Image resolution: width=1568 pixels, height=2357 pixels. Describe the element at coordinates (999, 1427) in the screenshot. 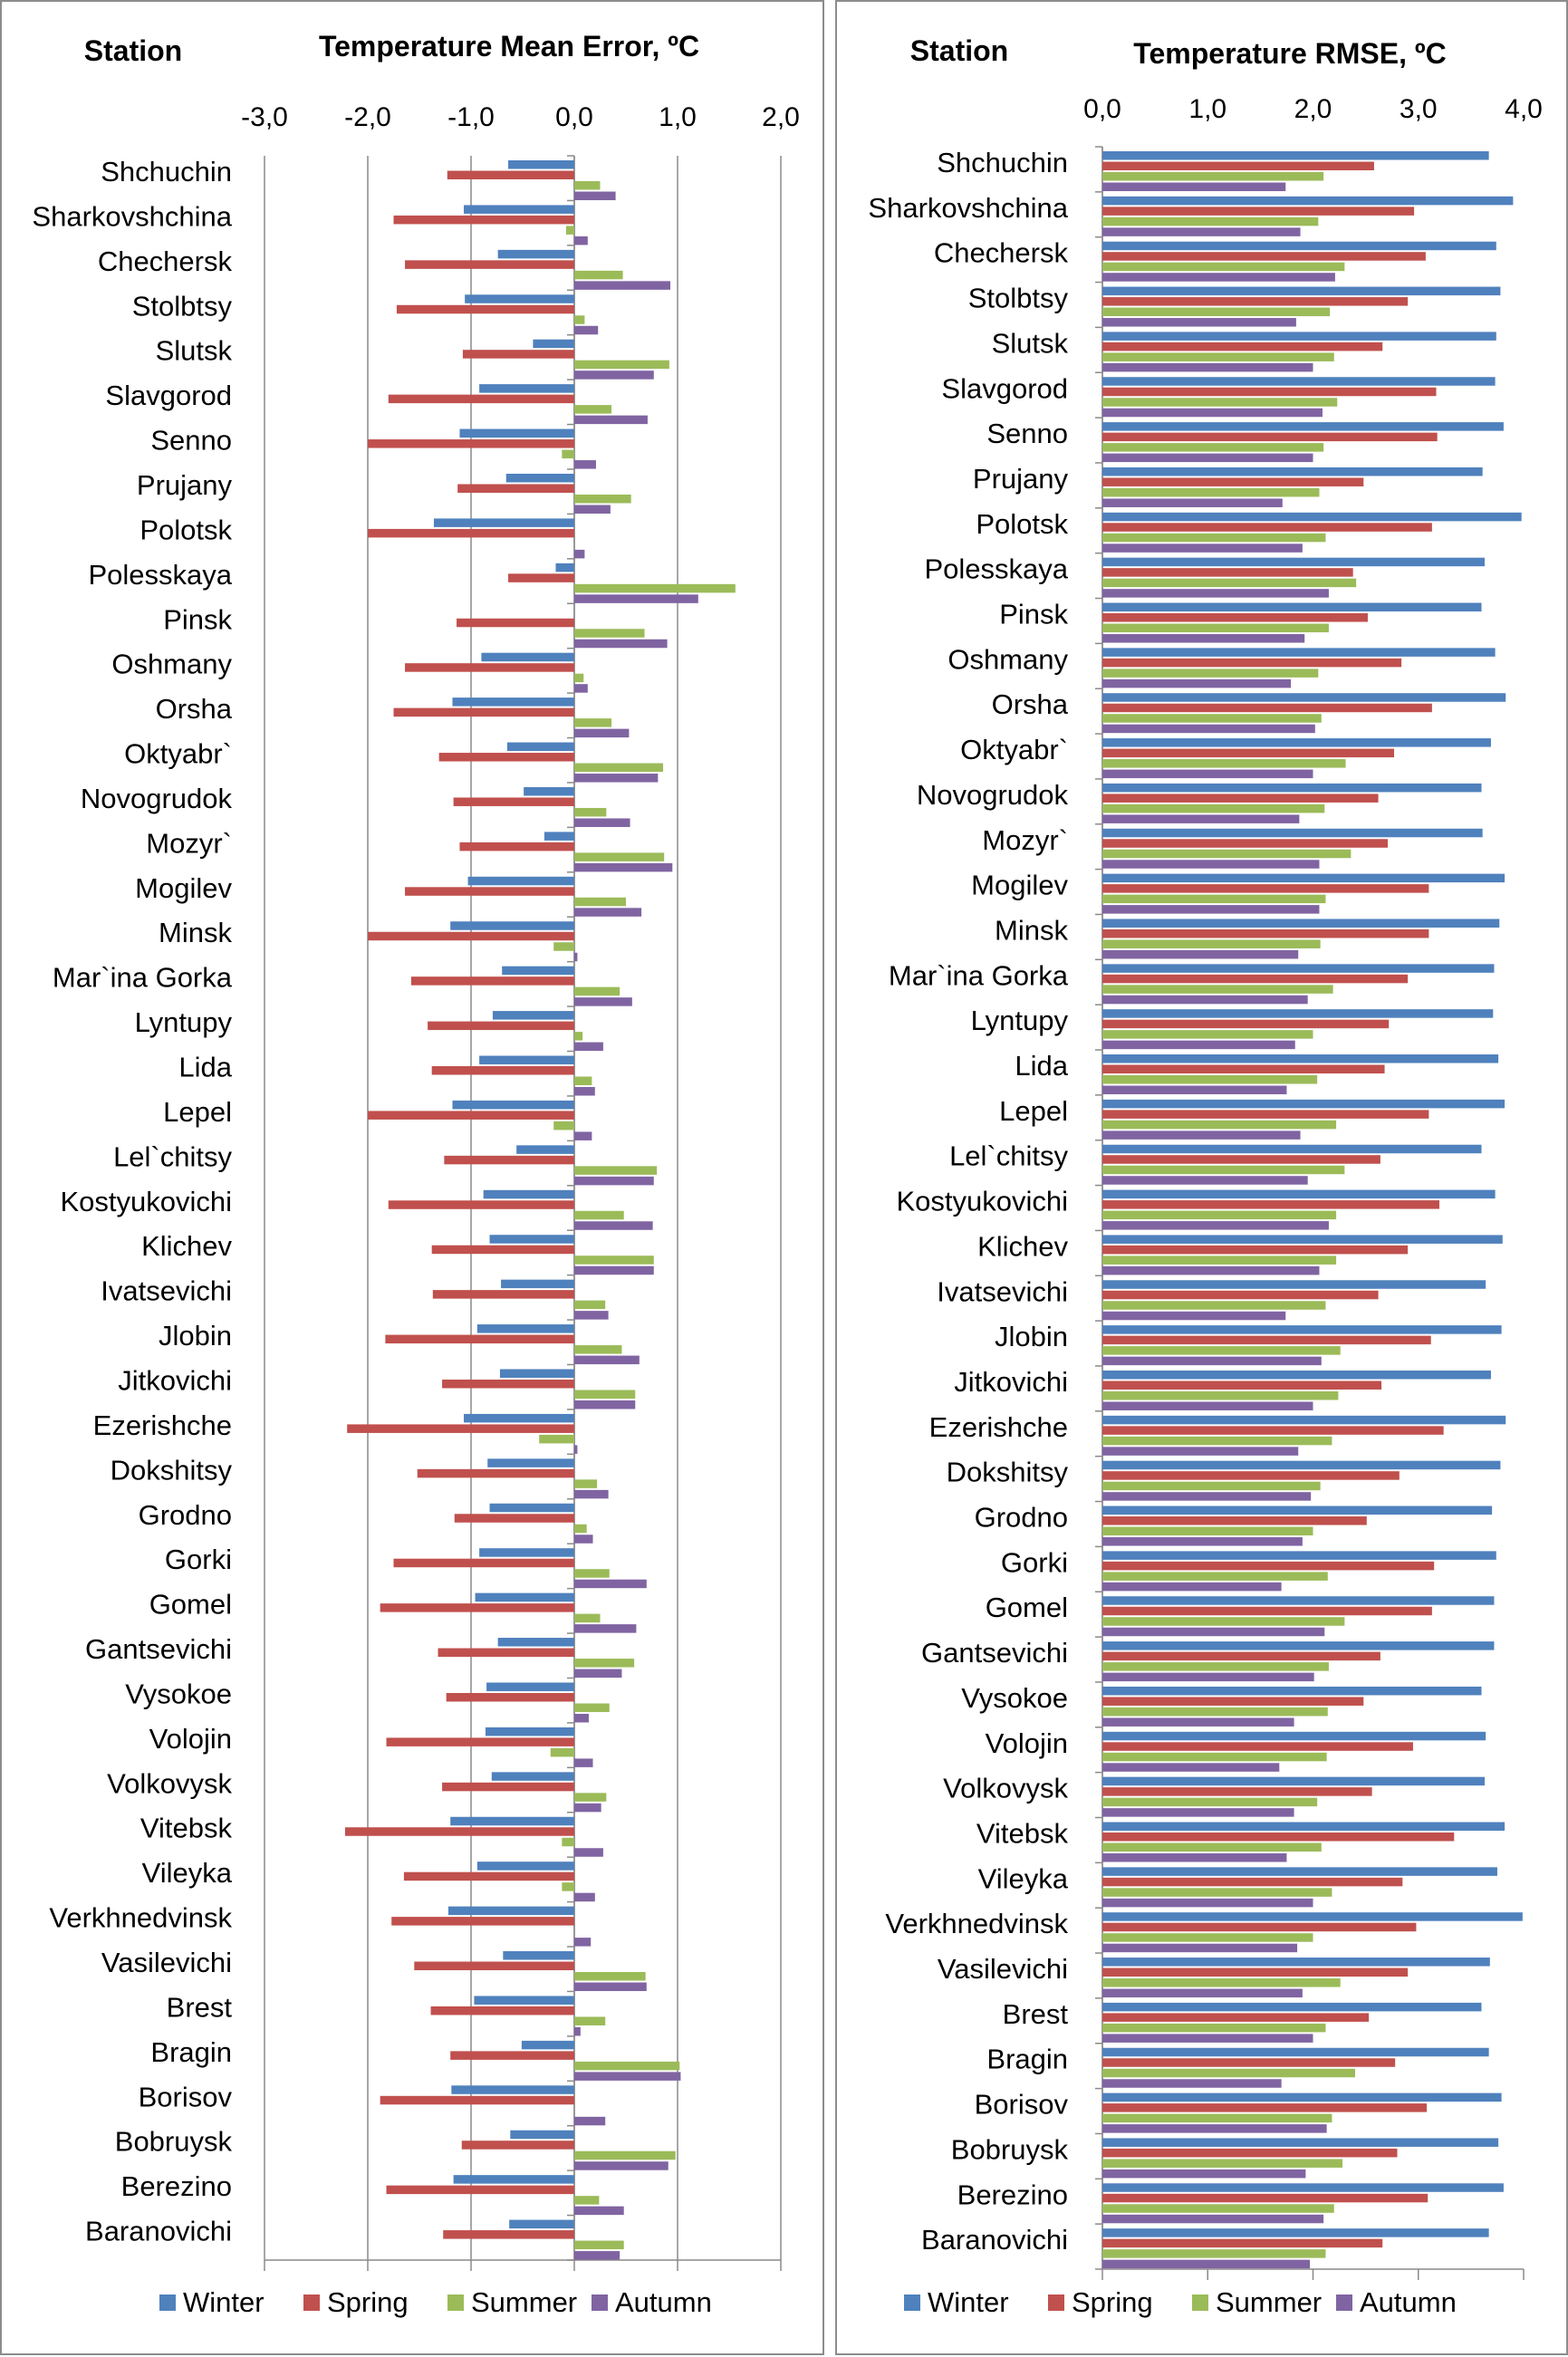

I see `category-label: Ezerishche` at that location.